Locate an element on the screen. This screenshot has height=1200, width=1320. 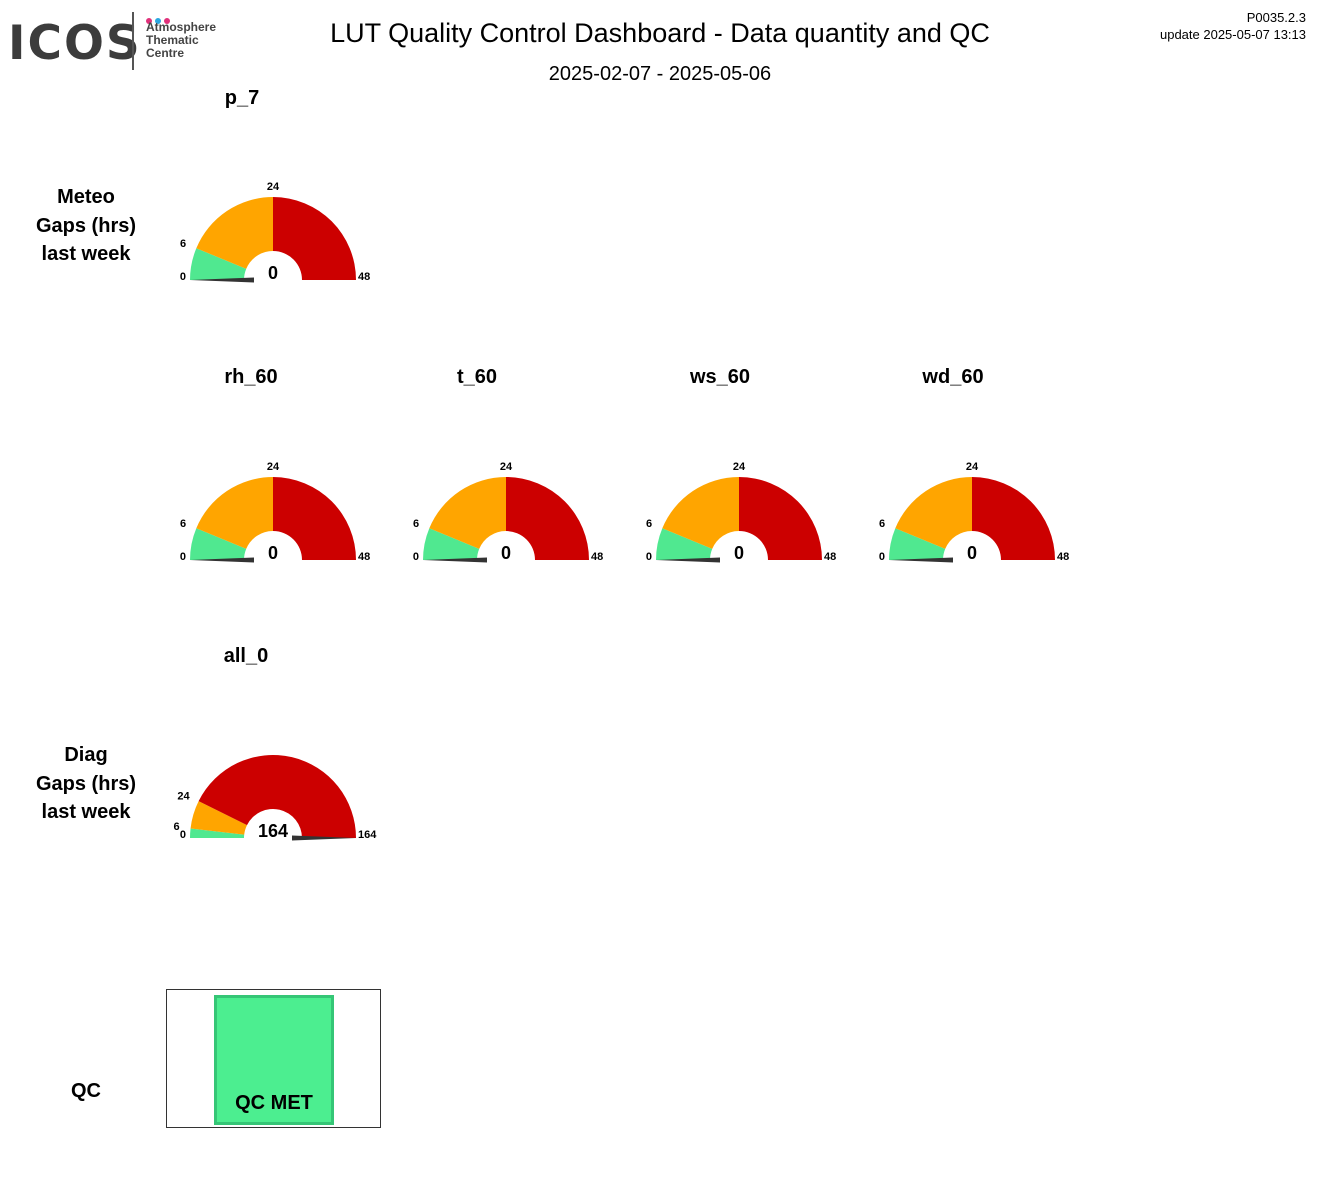
date-range: 2025-02-07 - 2025-05-06 is located at coordinates (660, 74).